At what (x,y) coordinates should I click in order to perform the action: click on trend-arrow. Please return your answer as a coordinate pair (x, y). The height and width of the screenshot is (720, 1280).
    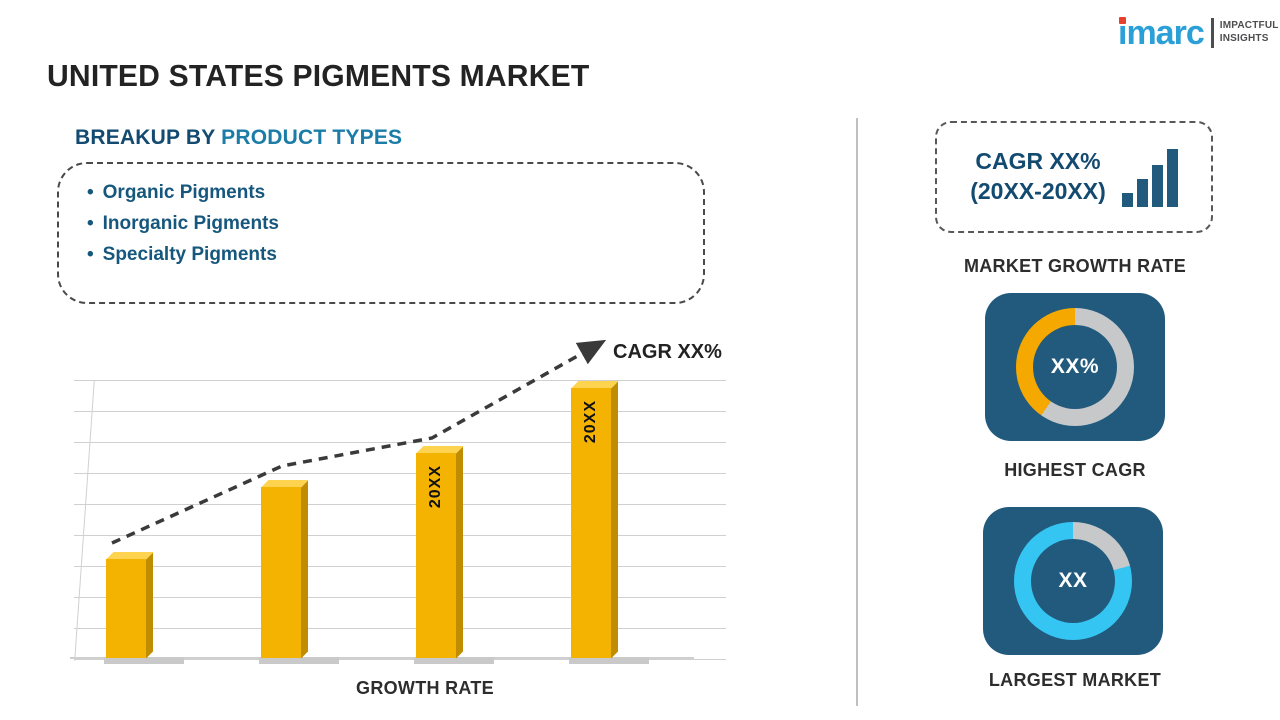
    Looking at the image, I should click on (359, 442).